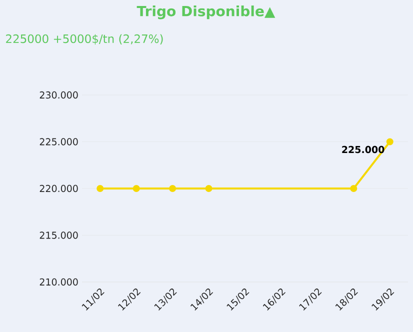 Image resolution: width=413 pixels, height=332 pixels. What do you see at coordinates (59, 282) in the screenshot?
I see `y-tick-label: 210.000` at bounding box center [59, 282].